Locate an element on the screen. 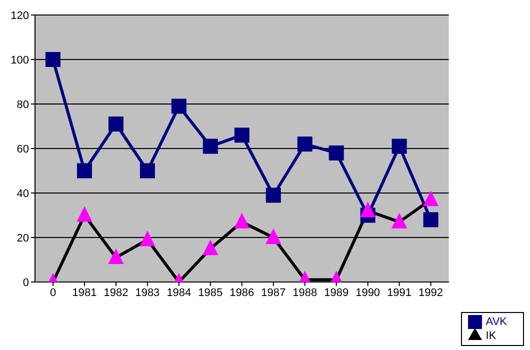 The width and height of the screenshot is (530, 350). x-tick-label: 1982 is located at coordinates (116, 292).